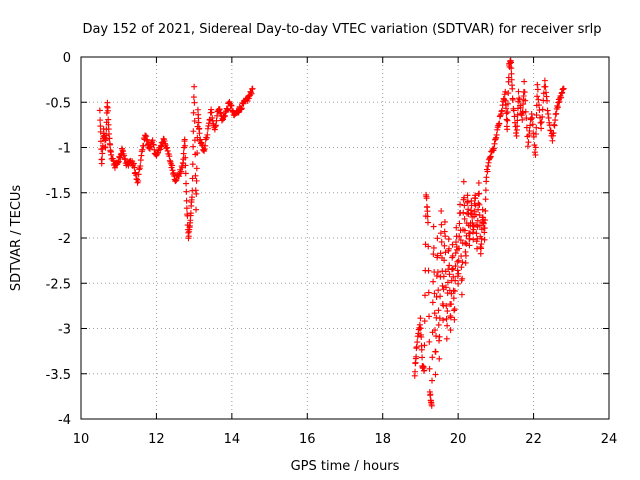  I want to click on y-tick-labels: 0 -0.5 -1 -1.5 -2 -2.5 -3 -3.5 -4, so click(58, 239).